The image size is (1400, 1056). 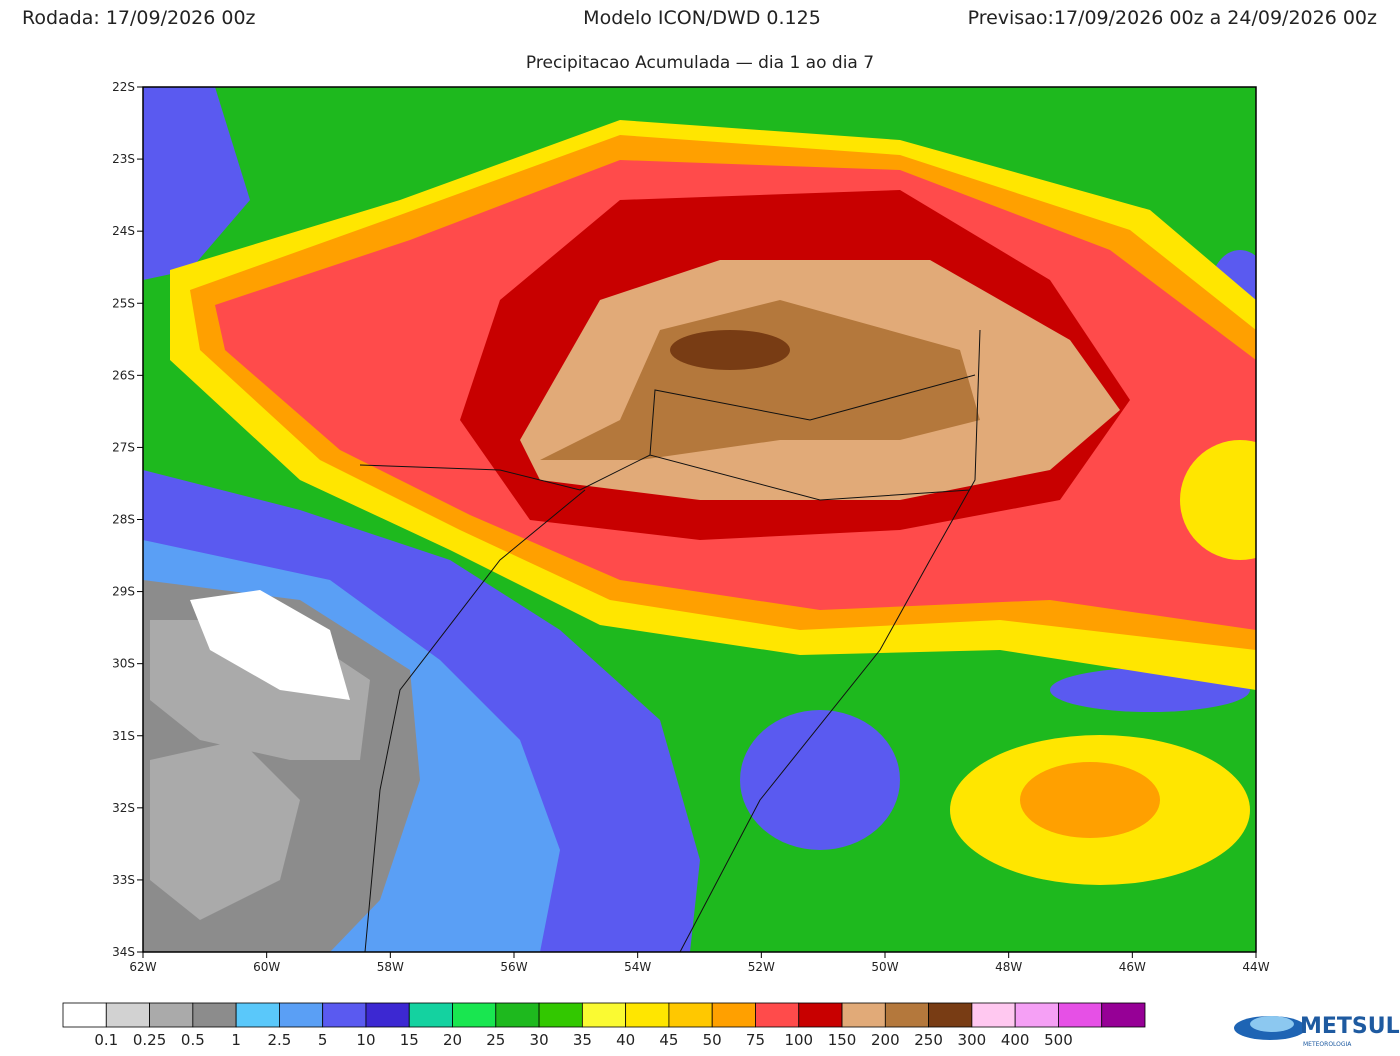 What do you see at coordinates (1132, 967) in the screenshot?
I see `lon-label: 46W` at bounding box center [1132, 967].